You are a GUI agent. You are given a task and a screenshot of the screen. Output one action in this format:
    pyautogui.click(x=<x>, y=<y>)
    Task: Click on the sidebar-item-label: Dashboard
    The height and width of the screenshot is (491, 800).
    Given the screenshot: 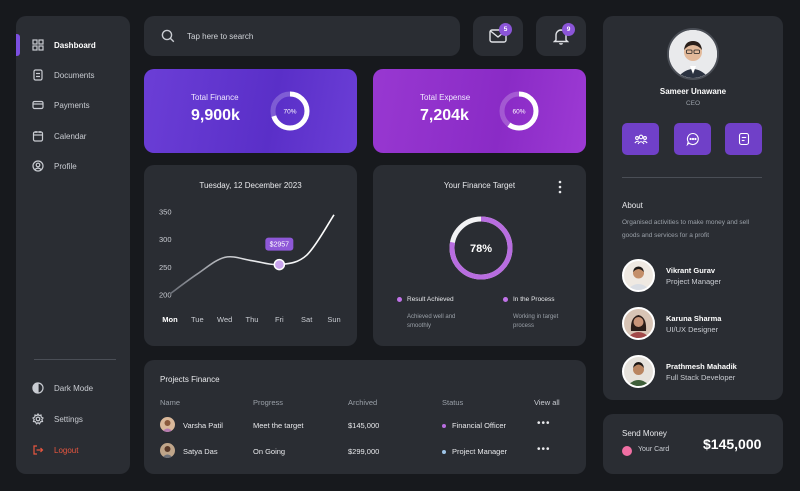 What is the action you would take?
    pyautogui.click(x=75, y=45)
    